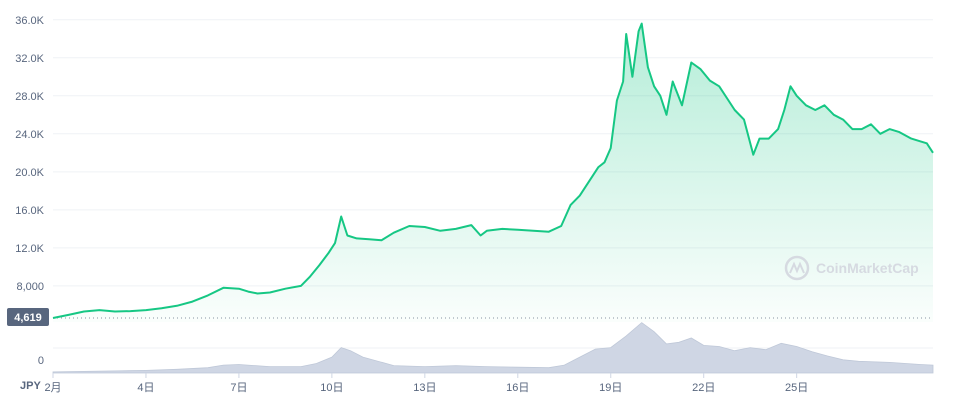 Image resolution: width=960 pixels, height=400 pixels. I want to click on watermark-text: CoinMarketCap, so click(867, 268).